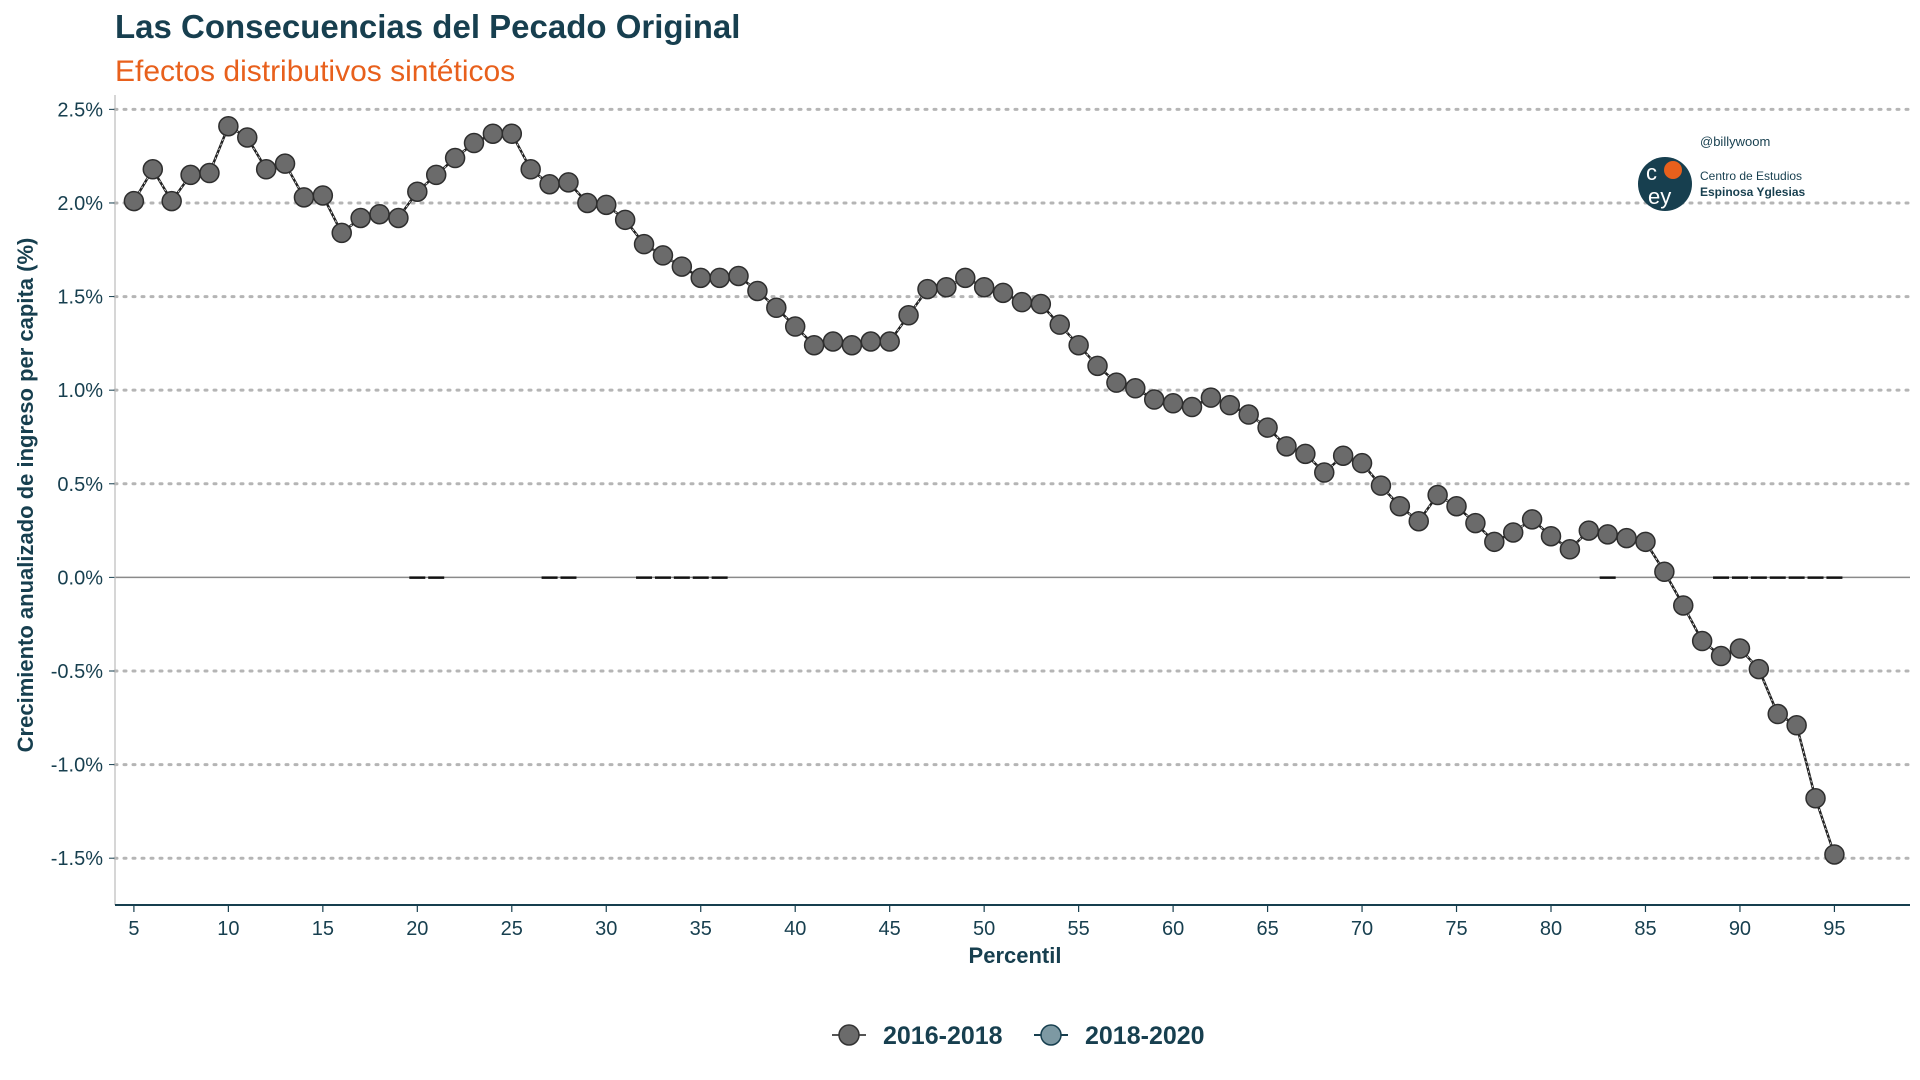 This screenshot has height=1080, width=1920. I want to click on x-tick-label: 70, so click(1362, 929).